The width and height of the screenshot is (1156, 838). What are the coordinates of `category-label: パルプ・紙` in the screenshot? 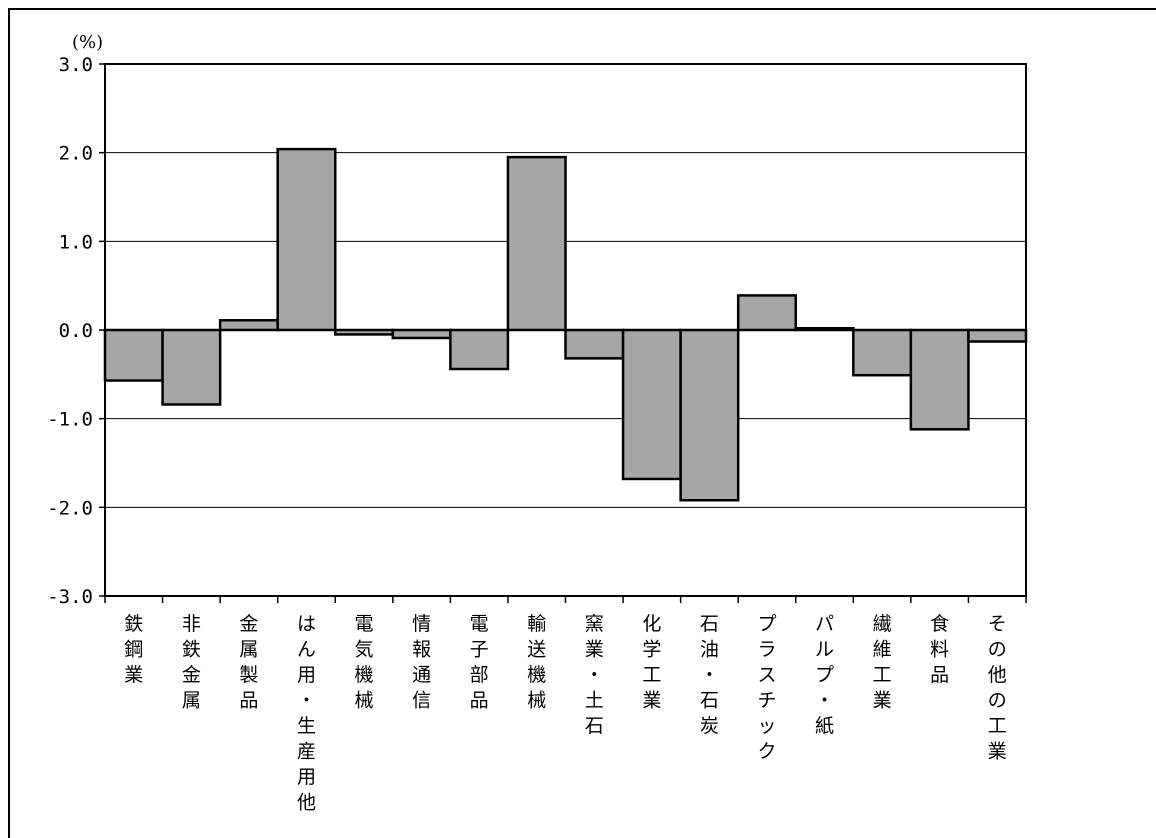 It's located at (824, 675).